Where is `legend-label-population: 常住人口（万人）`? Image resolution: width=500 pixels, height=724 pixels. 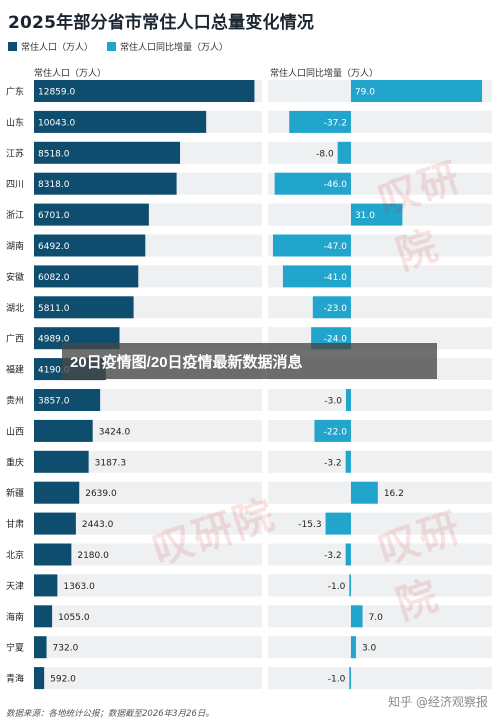
legend-label-population: 常住人口（万人） is located at coordinates (57, 48).